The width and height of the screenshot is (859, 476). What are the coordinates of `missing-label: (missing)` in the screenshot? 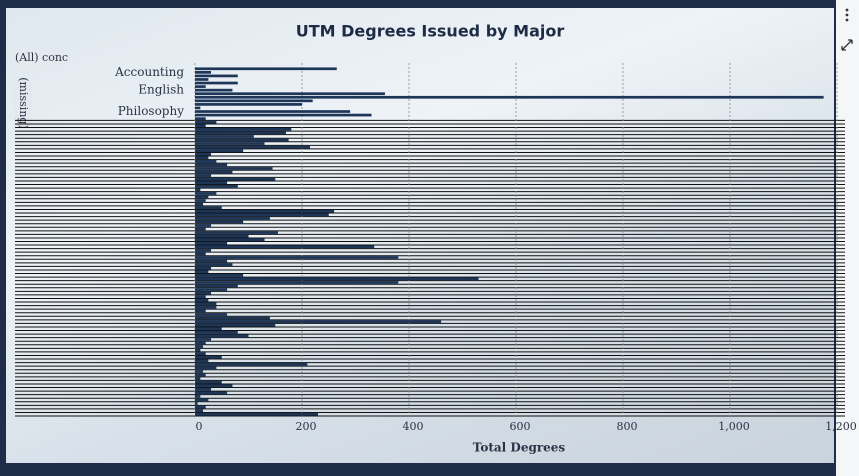 It's located at (23, 102).